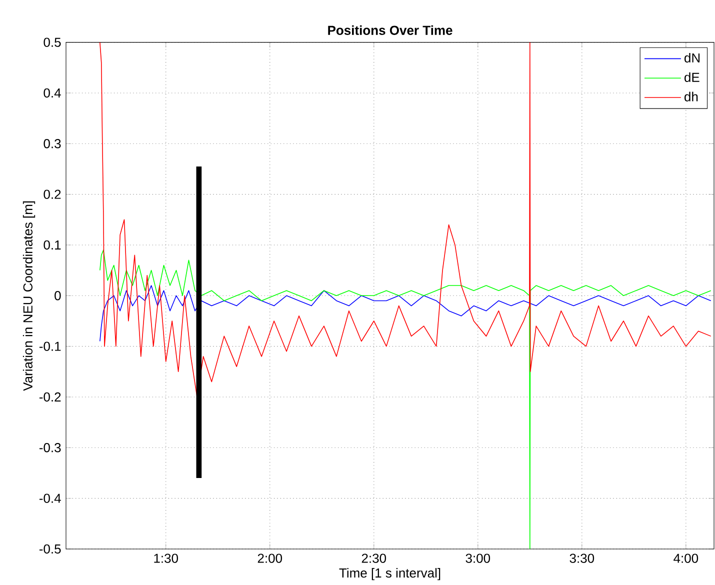 The image size is (715, 585). I want to click on legend-label: dE, so click(692, 77).